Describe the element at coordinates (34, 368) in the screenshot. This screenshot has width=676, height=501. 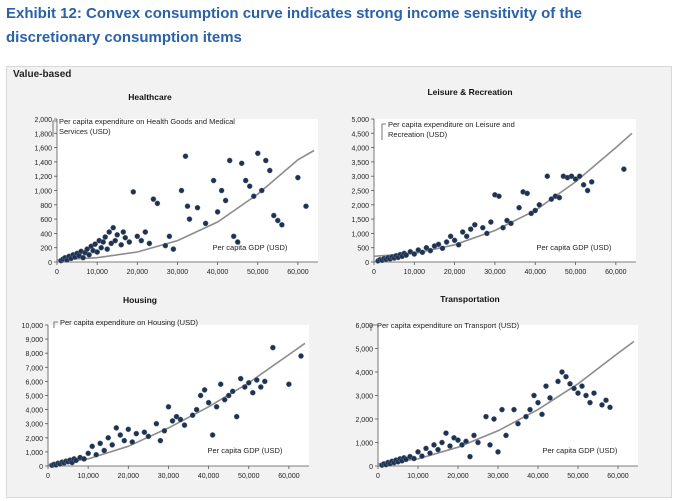
I see `y-tick-label: 7,000` at that location.